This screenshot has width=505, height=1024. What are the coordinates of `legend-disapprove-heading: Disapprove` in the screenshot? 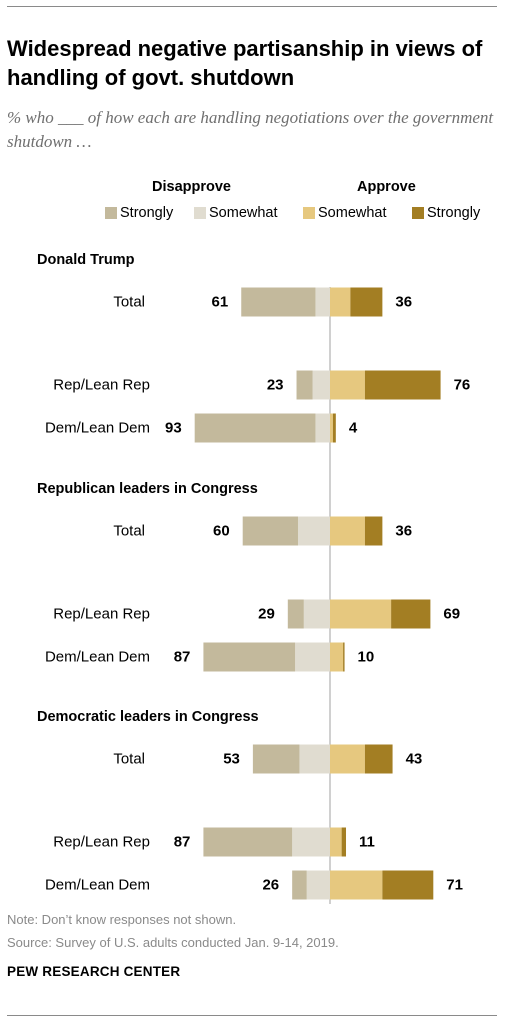 It's located at (191, 187).